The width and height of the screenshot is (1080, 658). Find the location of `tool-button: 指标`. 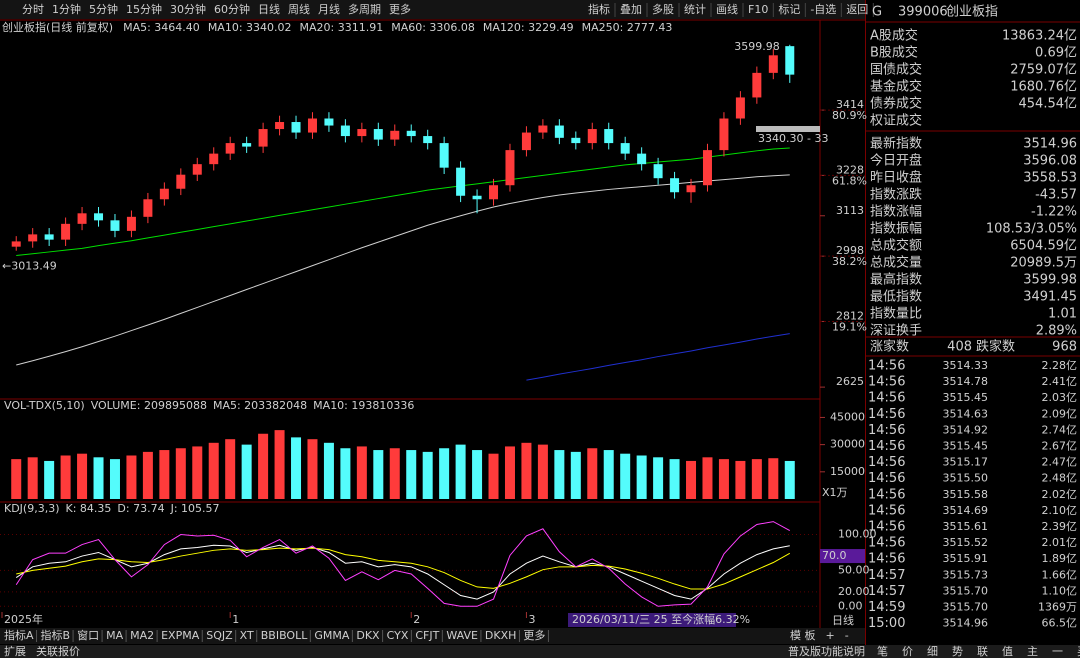

tool-button: 指标 is located at coordinates (599, 9).